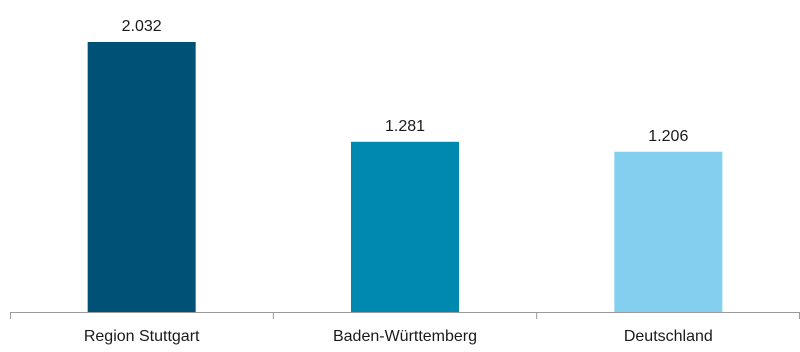 Image resolution: width=800 pixels, height=352 pixels. What do you see at coordinates (668, 136) in the screenshot?
I see `value-label-2: 1.206` at bounding box center [668, 136].